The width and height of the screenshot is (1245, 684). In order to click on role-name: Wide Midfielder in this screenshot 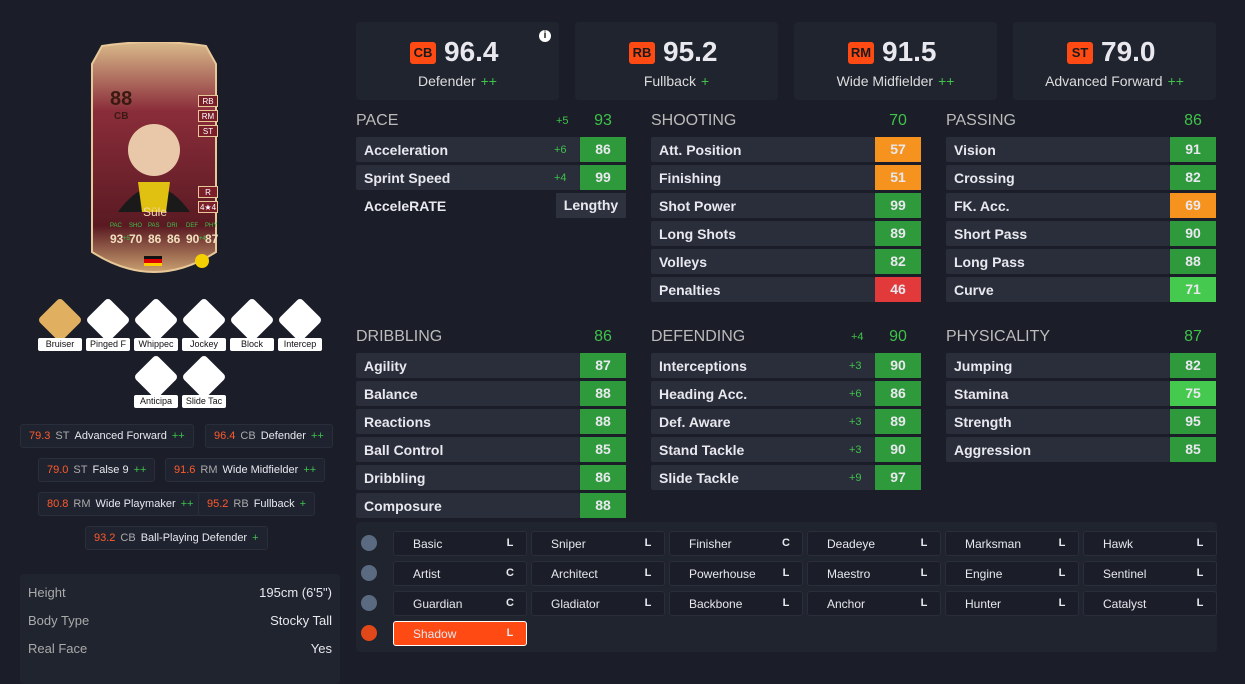, I will do `click(260, 470)`.